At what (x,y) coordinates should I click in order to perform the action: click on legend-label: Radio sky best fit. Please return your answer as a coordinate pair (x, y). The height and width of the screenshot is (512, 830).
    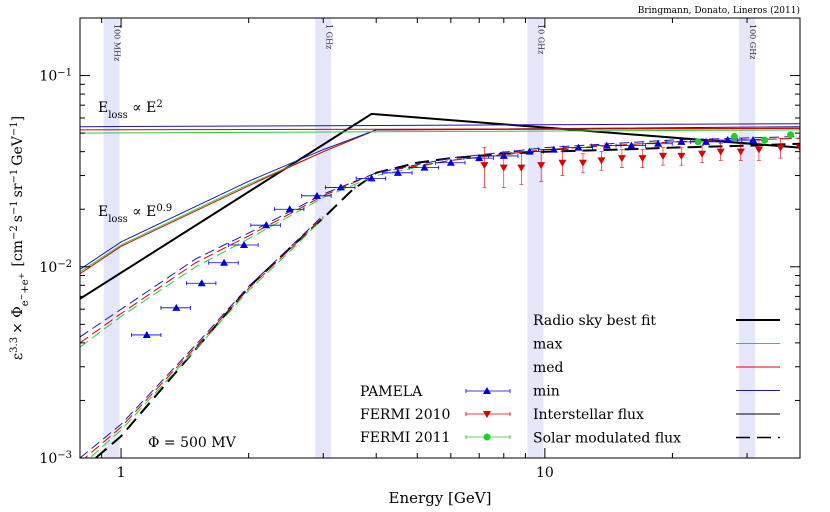
    Looking at the image, I should click on (594, 321).